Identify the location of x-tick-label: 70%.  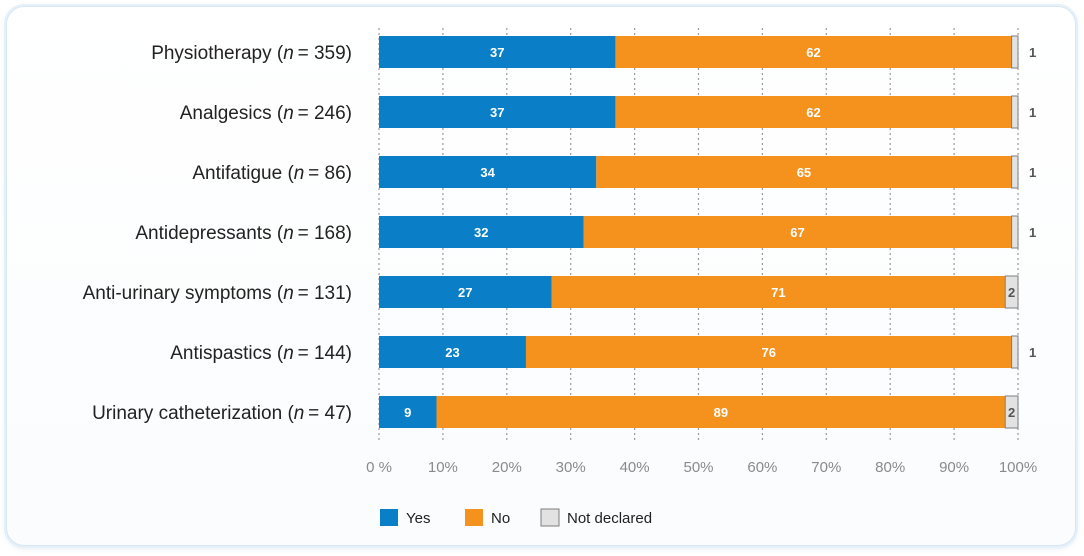
(826, 467).